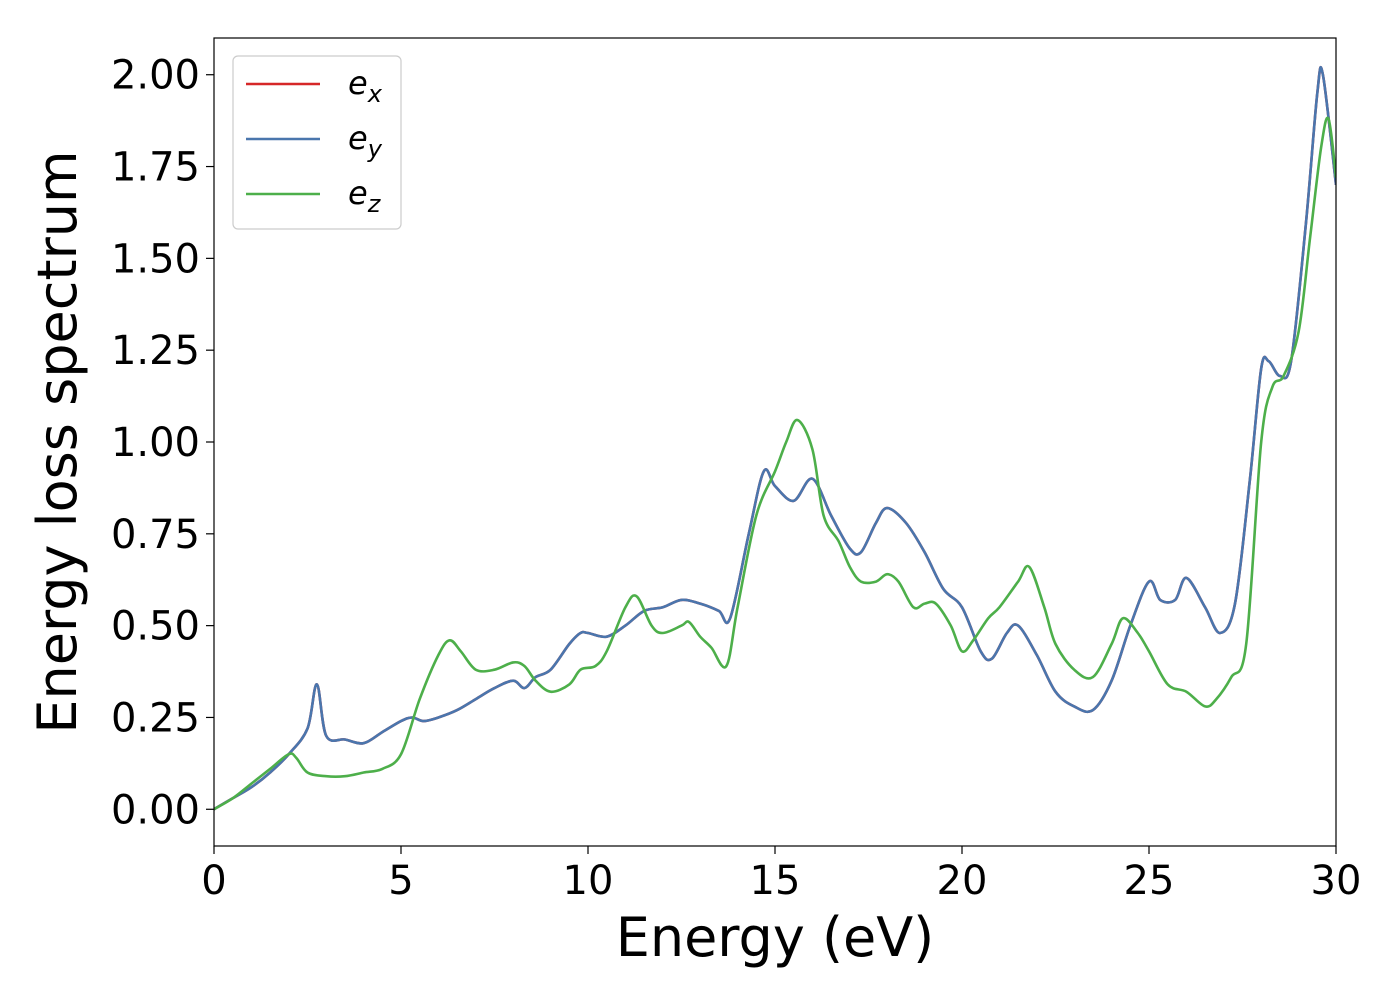  I want to click on x-tick-label: 25, so click(1149, 881).